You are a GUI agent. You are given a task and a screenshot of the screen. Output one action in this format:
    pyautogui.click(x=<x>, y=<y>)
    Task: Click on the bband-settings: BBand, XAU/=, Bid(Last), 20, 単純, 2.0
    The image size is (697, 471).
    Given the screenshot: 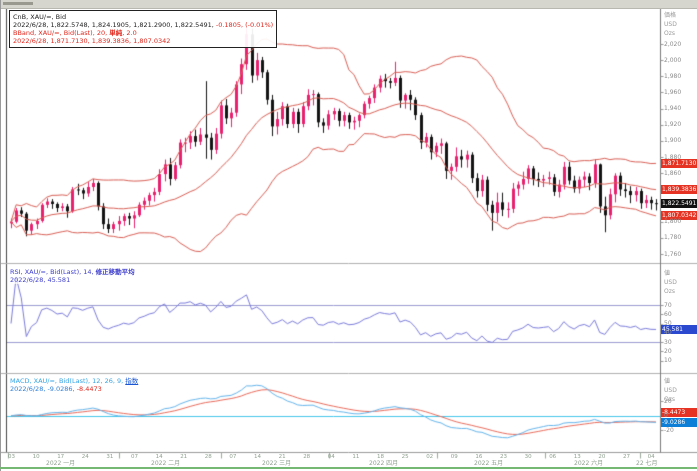 What is the action you would take?
    pyautogui.click(x=75, y=33)
    